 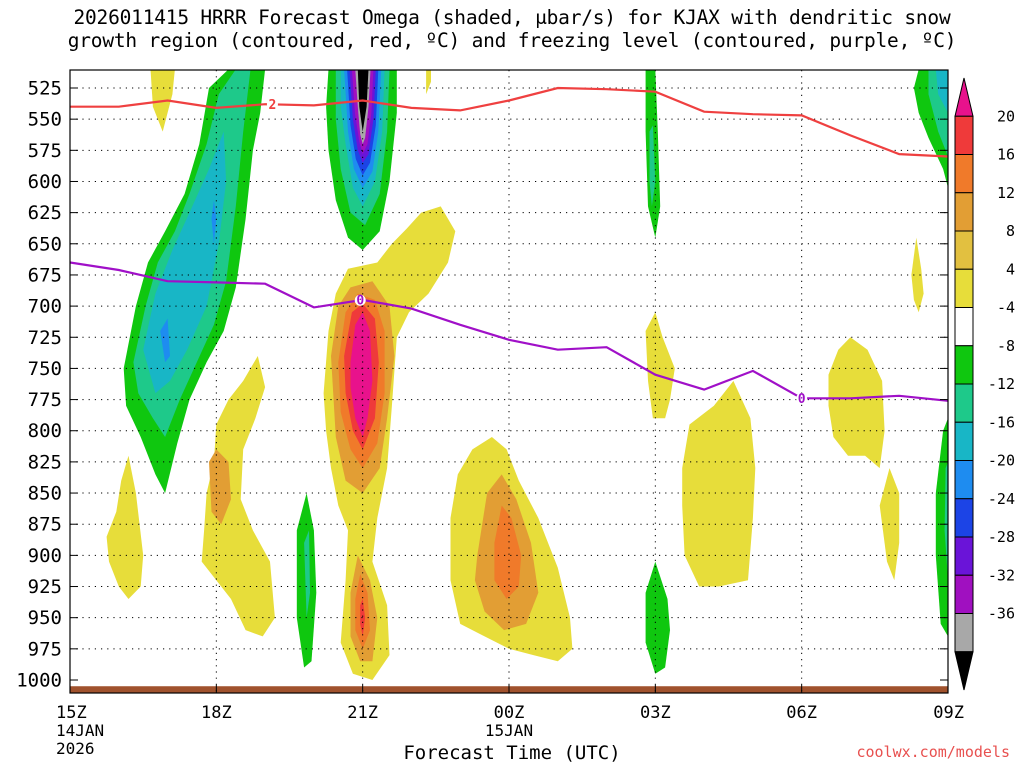 What do you see at coordinates (45, 649) in the screenshot?
I see `y-tick-label-975: 975` at bounding box center [45, 649].